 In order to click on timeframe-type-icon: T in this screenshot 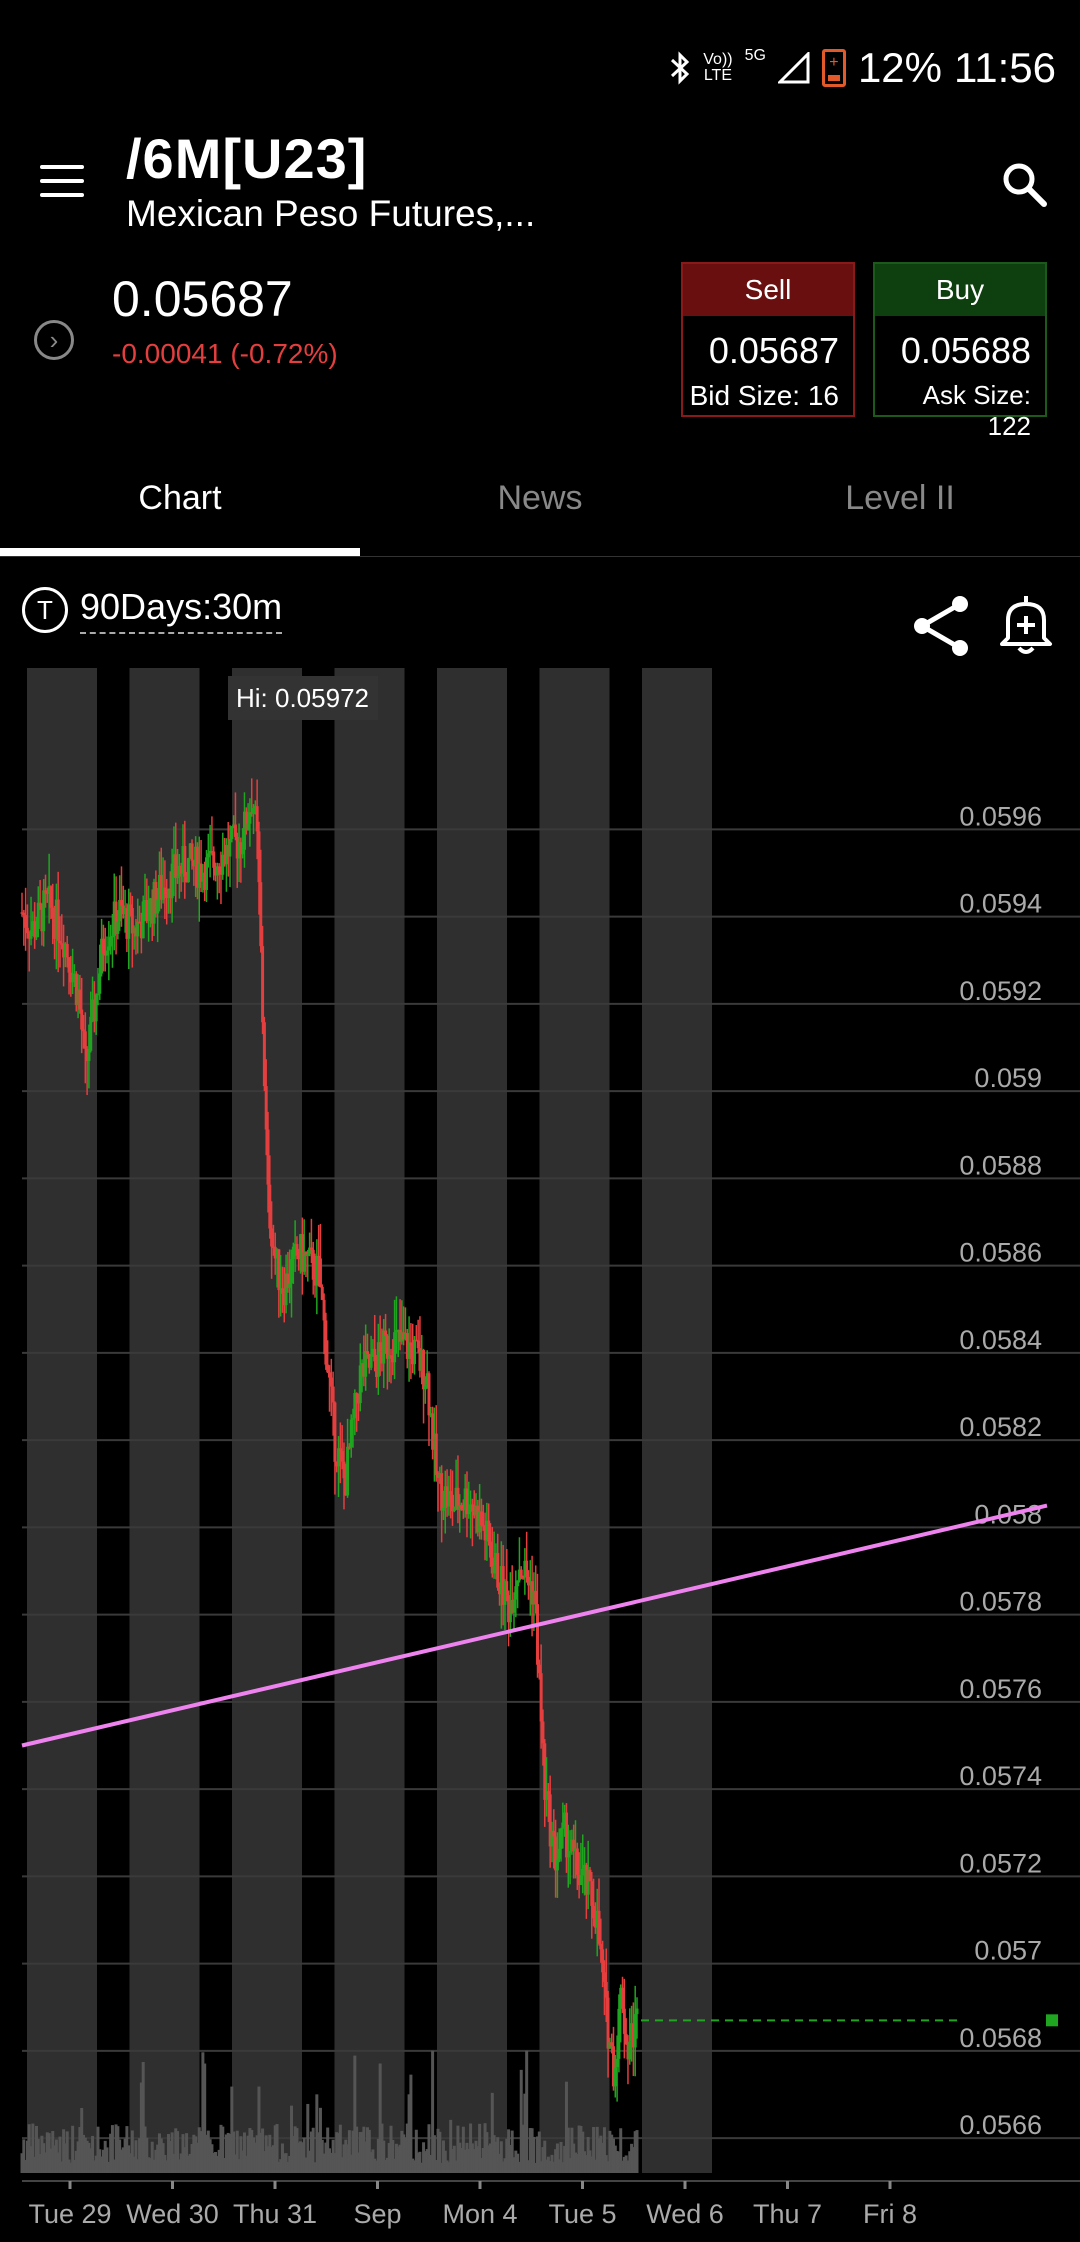, I will do `click(45, 610)`.